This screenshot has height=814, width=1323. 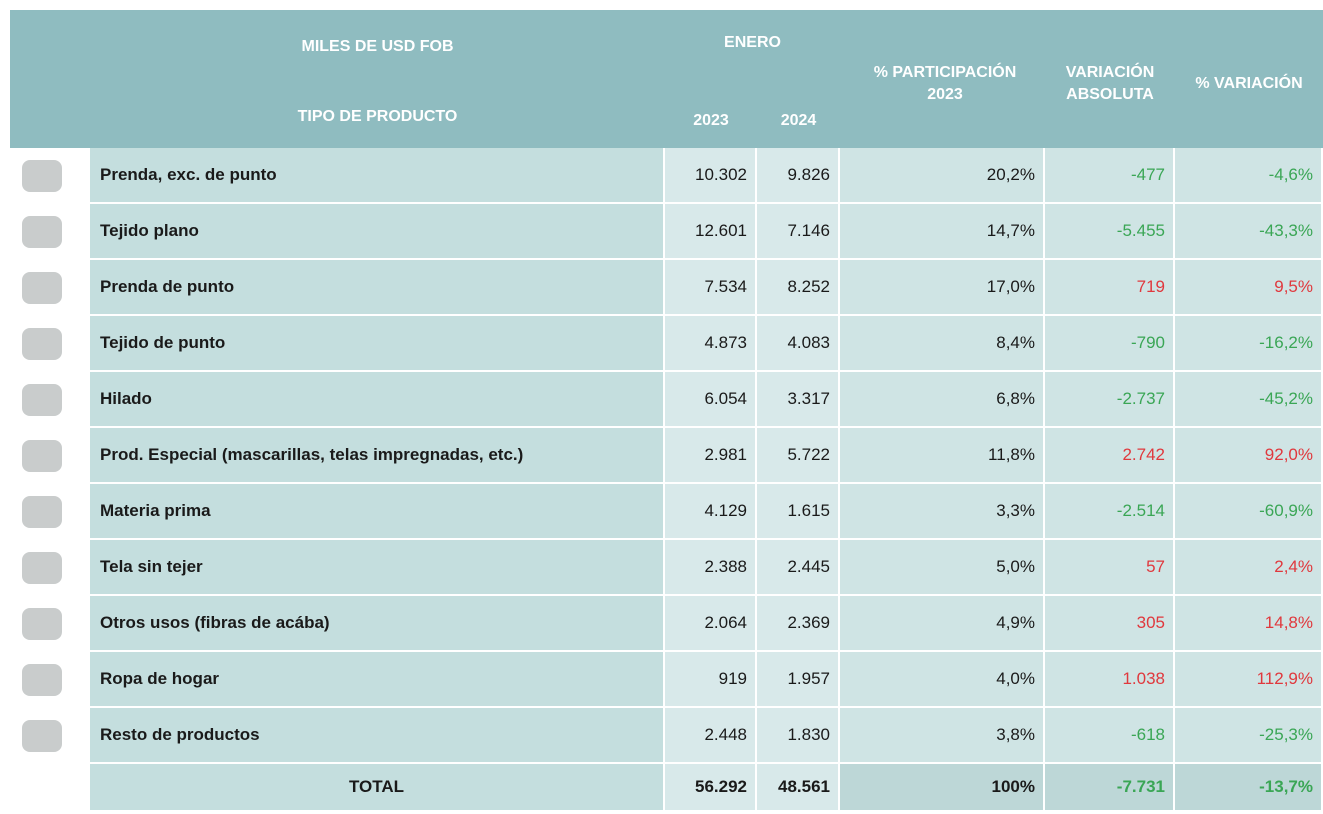 What do you see at coordinates (798, 456) in the screenshot?
I see `value-cell: 5.722` at bounding box center [798, 456].